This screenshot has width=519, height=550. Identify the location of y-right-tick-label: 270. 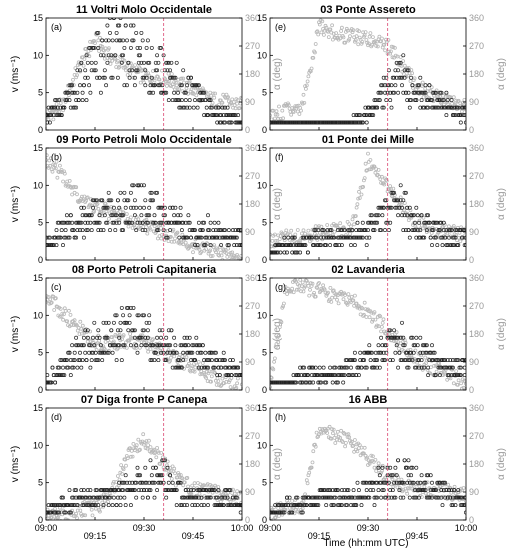
(476, 176).